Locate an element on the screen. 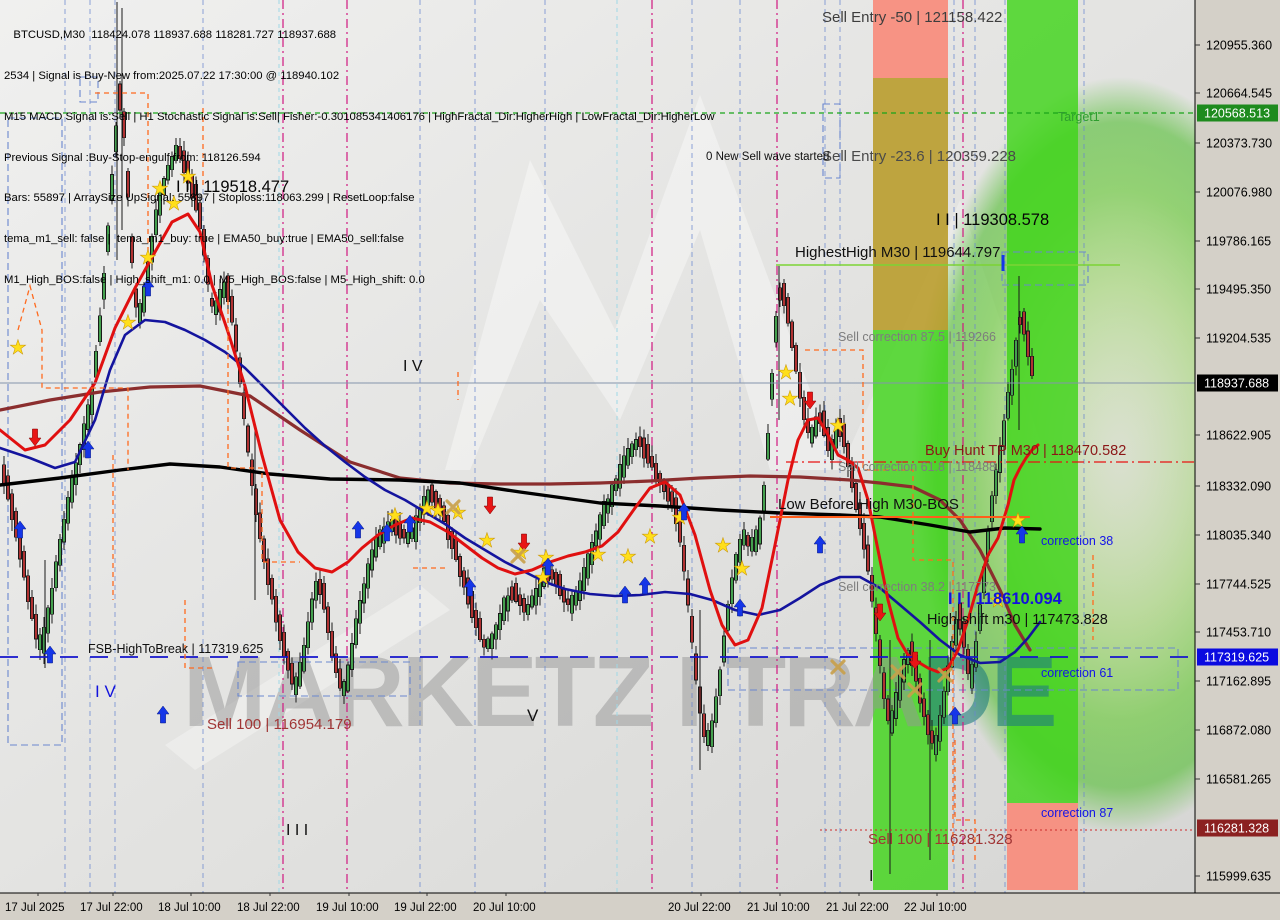 Image resolution: width=1280 pixels, height=920 pixels. dashed-range-box is located at coordinates (35, 431).